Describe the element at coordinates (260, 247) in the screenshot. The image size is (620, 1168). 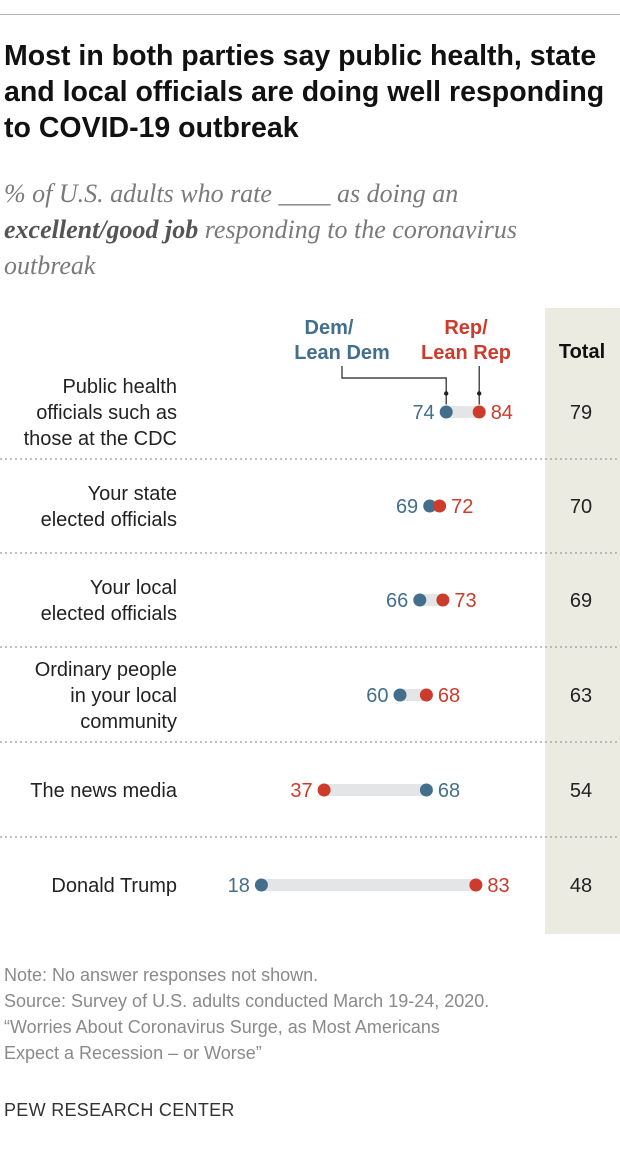
I see `subtitle-part: responding to the coronavirus outbreak` at that location.